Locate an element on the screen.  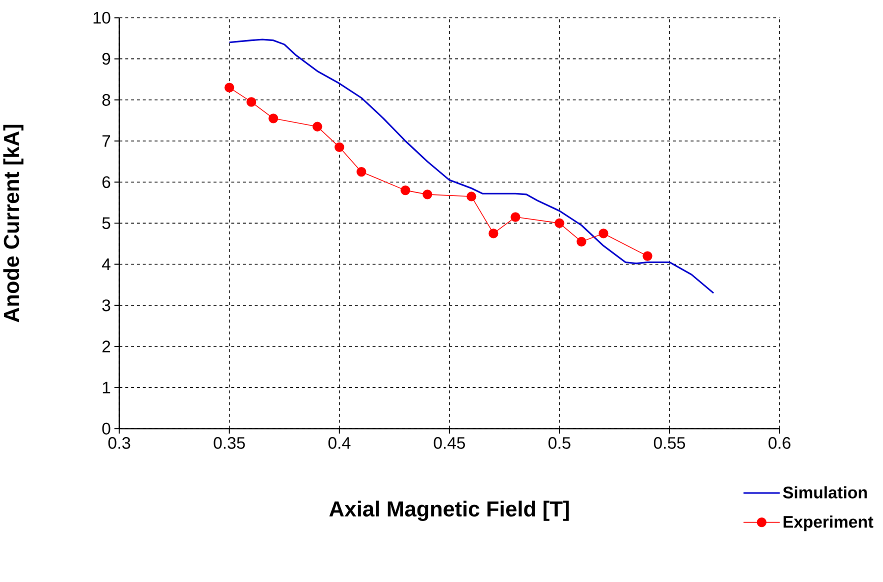
x-axis-title: Axial Magnetic Field [T] is located at coordinates (449, 510).